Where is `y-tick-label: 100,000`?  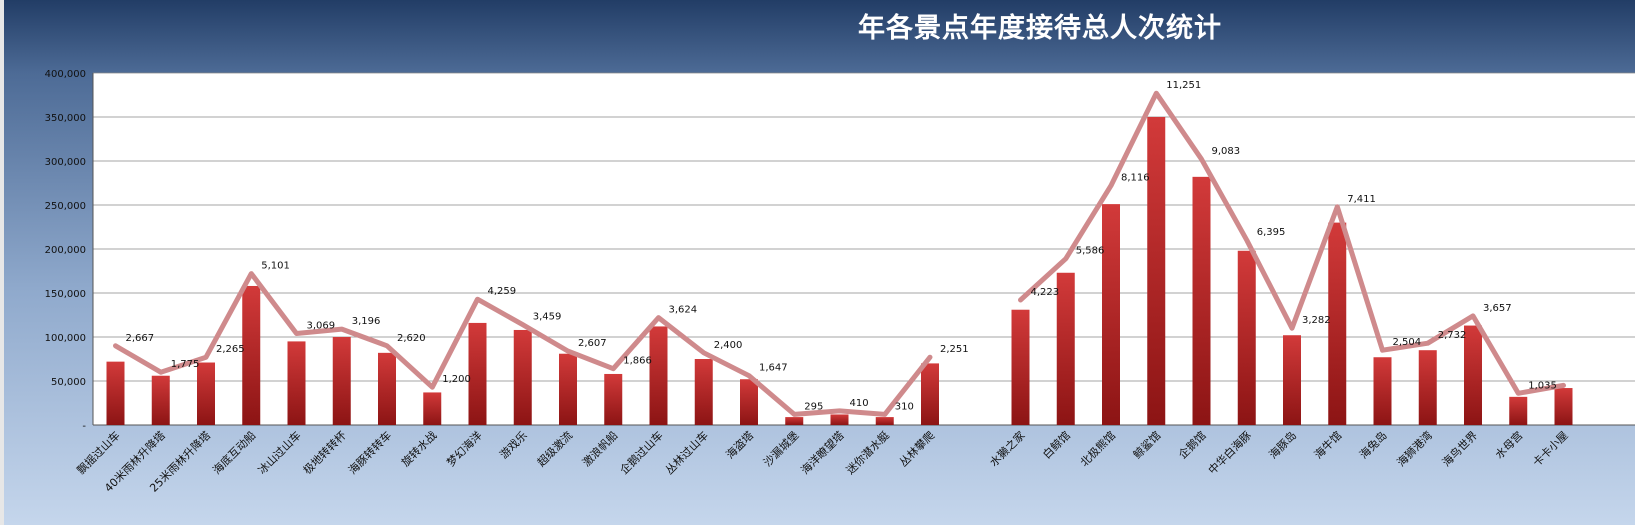 y-tick-label: 100,000 is located at coordinates (65, 338).